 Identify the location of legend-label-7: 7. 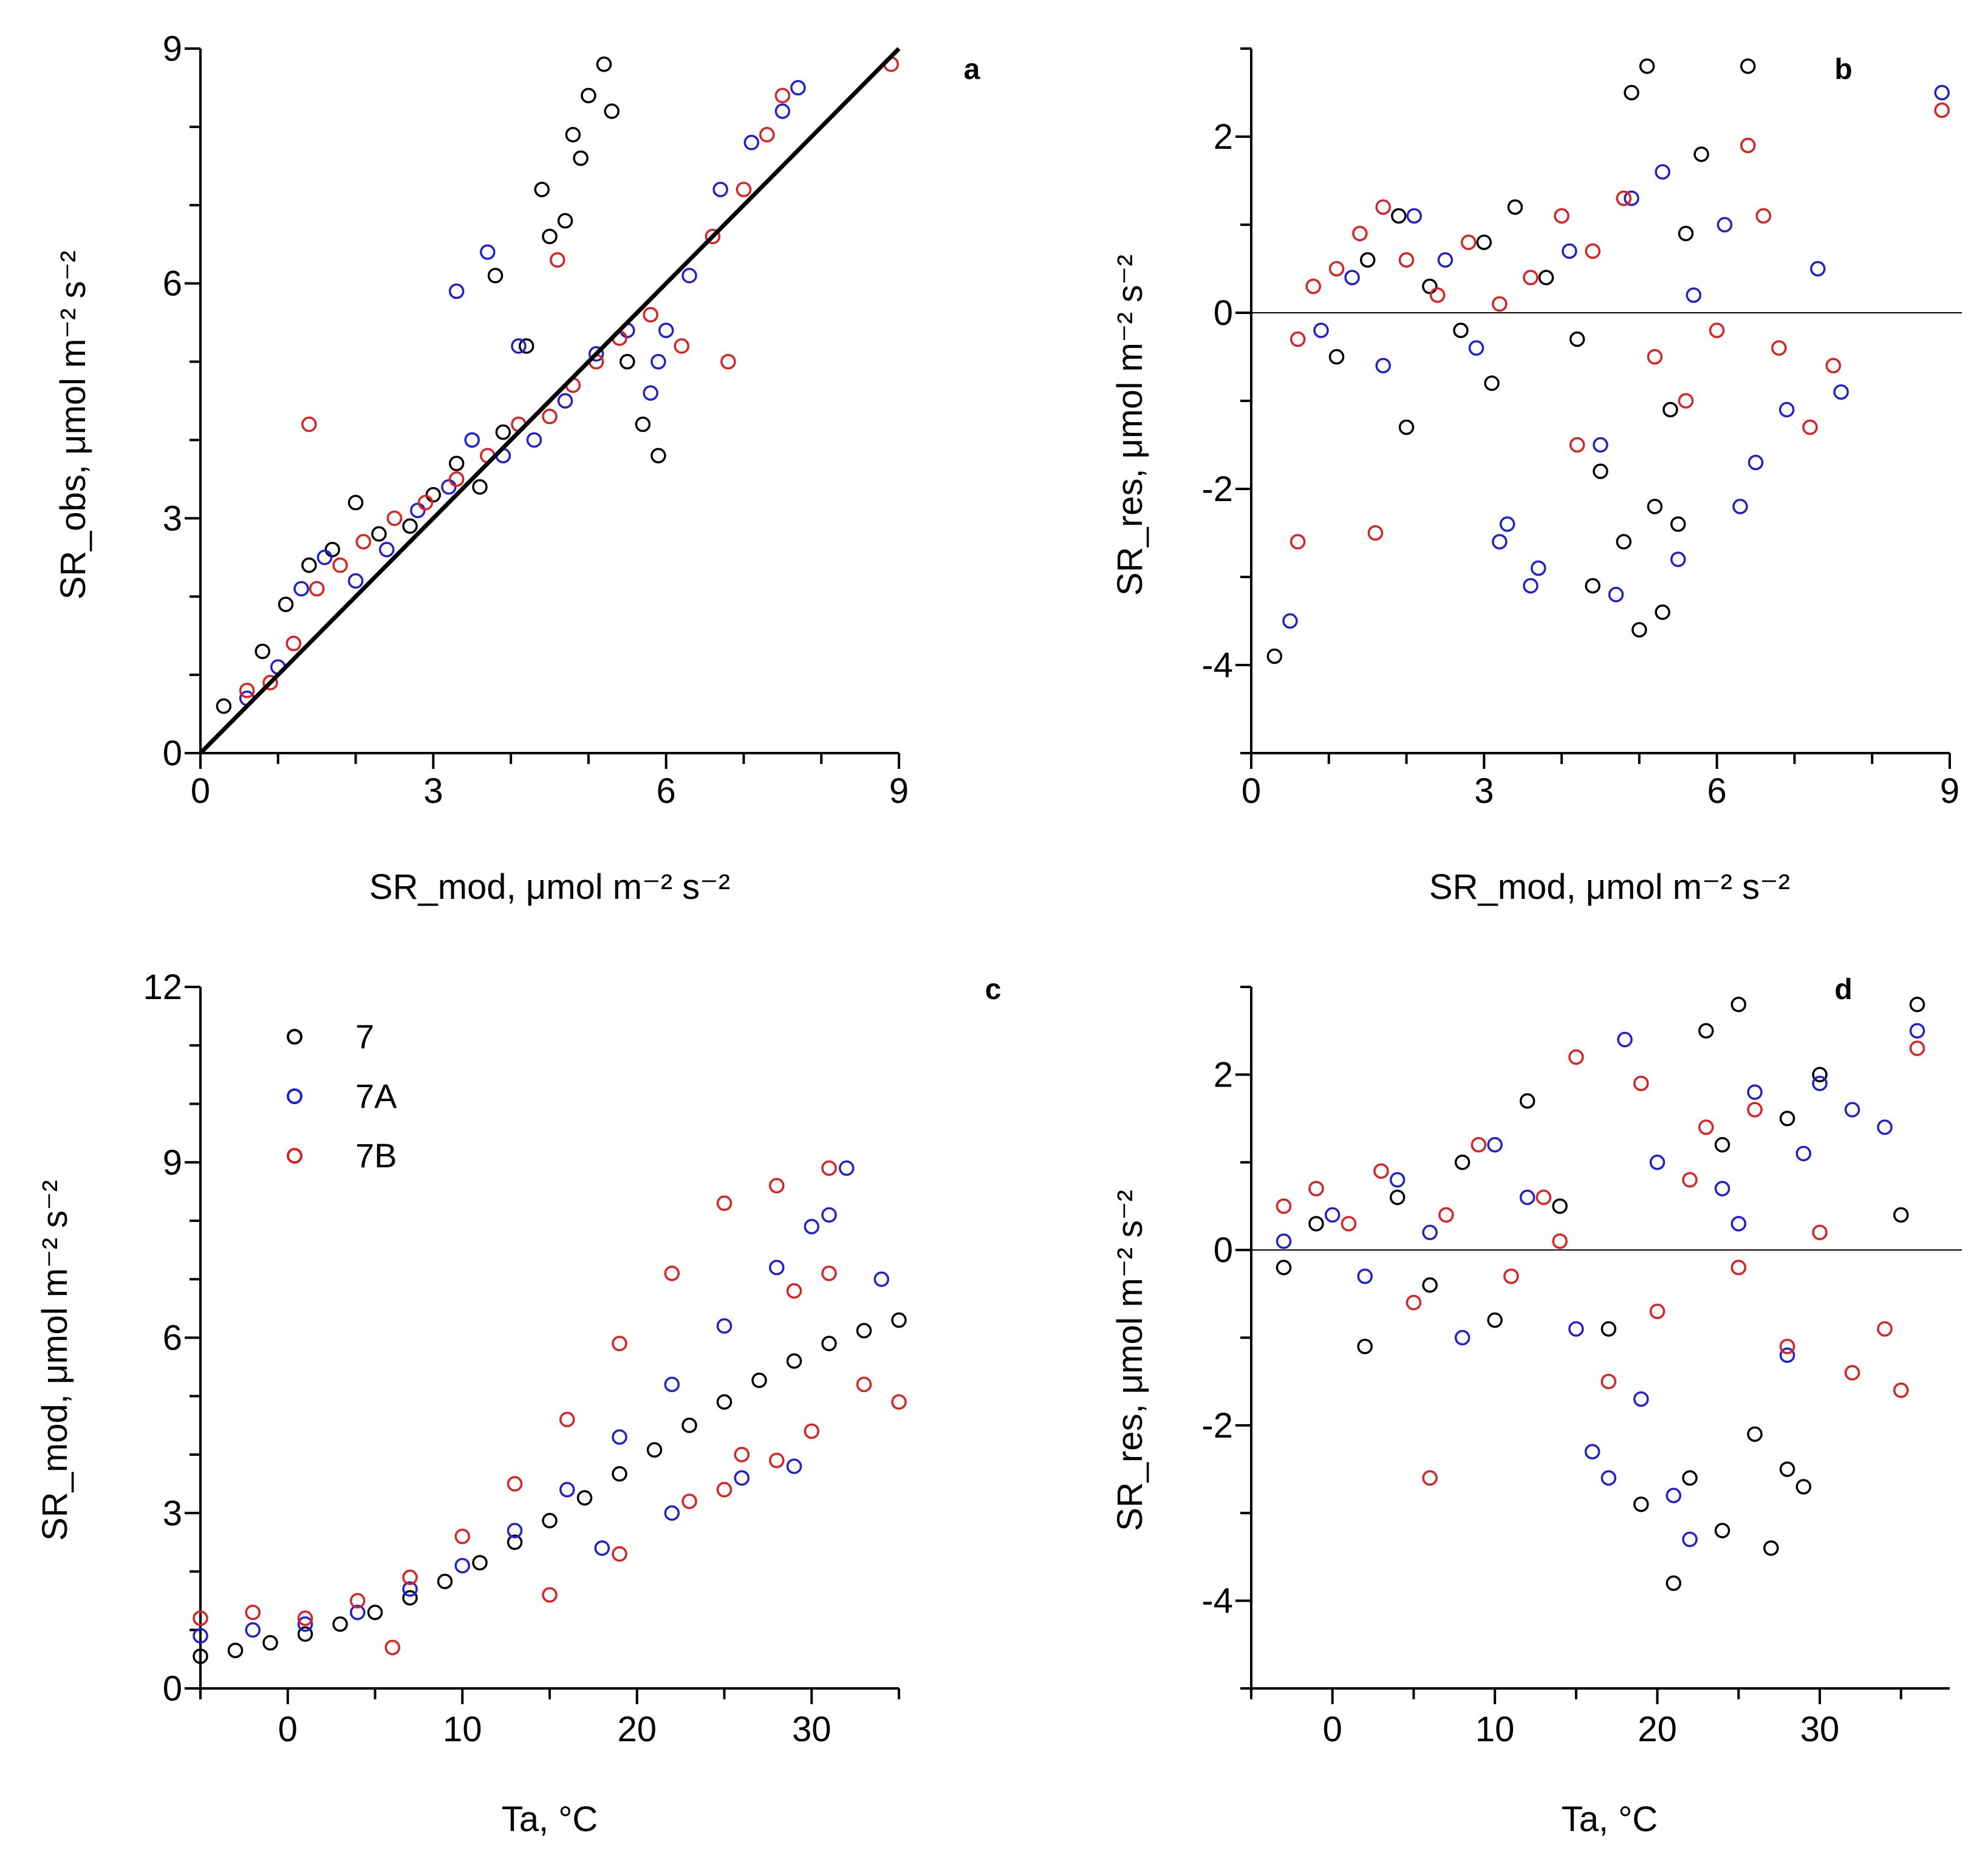
(364, 1036).